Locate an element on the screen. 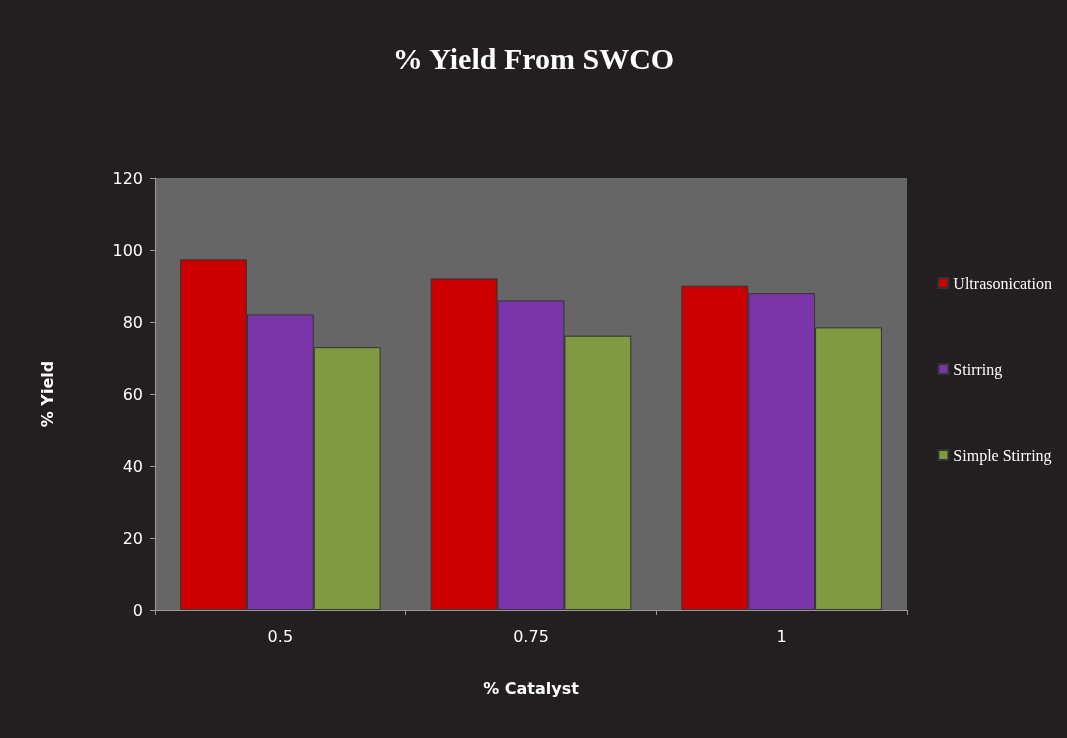  x-tick-label: 0.75 is located at coordinates (531, 636).